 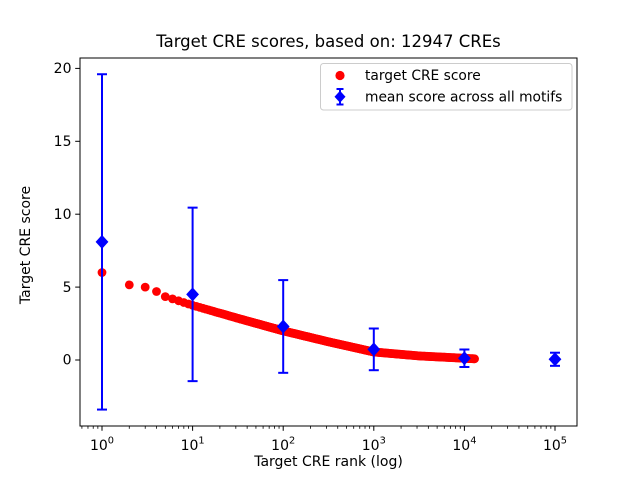 I want to click on y-major-ticks, so click(x=77, y=214).